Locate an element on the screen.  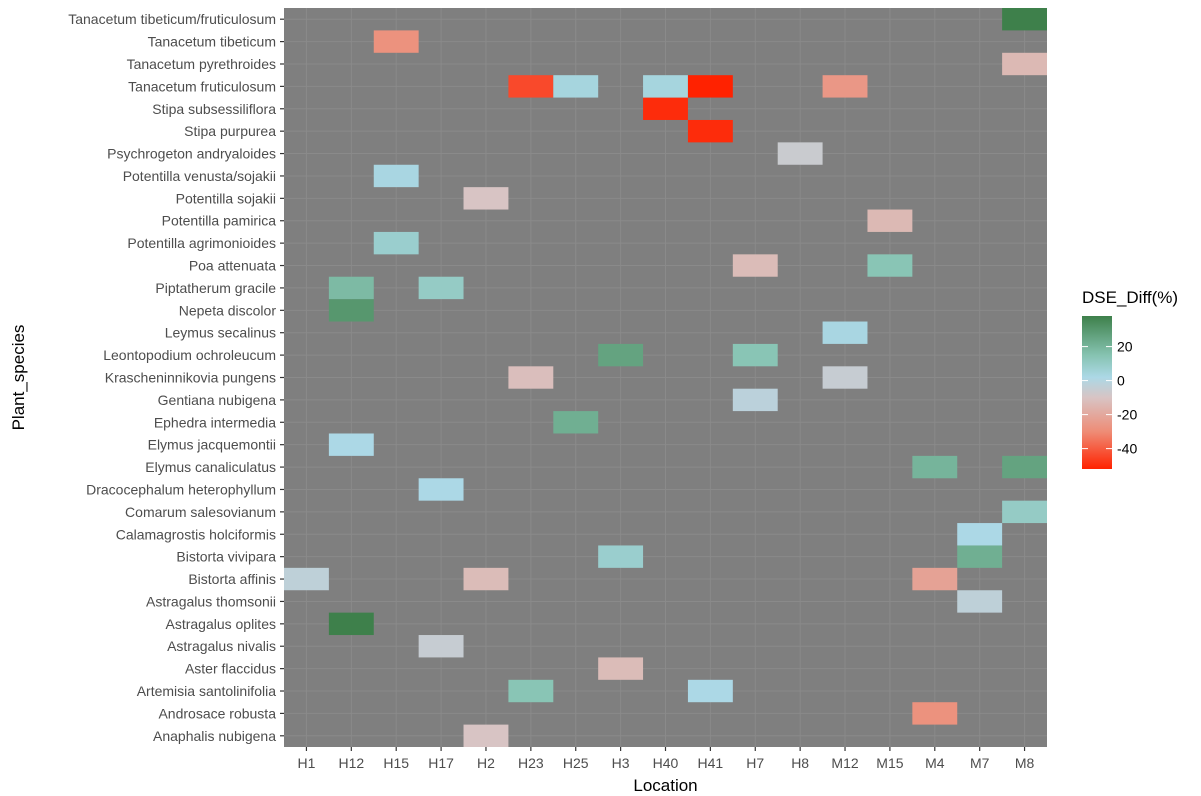
y-tick-label: Bistorta affinis is located at coordinates (232, 579).